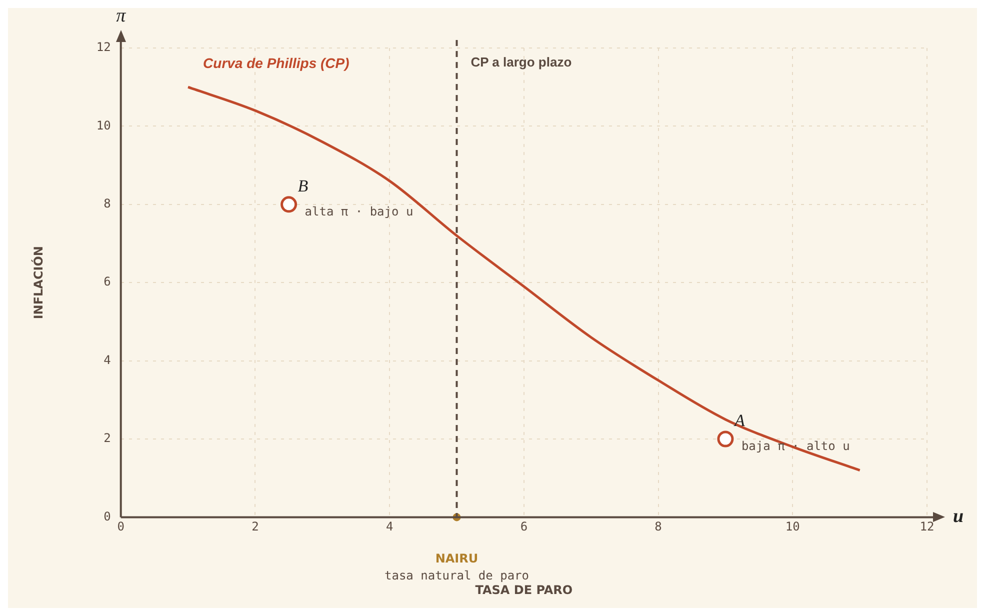 The image size is (985, 616). What do you see at coordinates (521, 62) in the screenshot?
I see `ref-line-label: CP a largo plazo` at bounding box center [521, 62].